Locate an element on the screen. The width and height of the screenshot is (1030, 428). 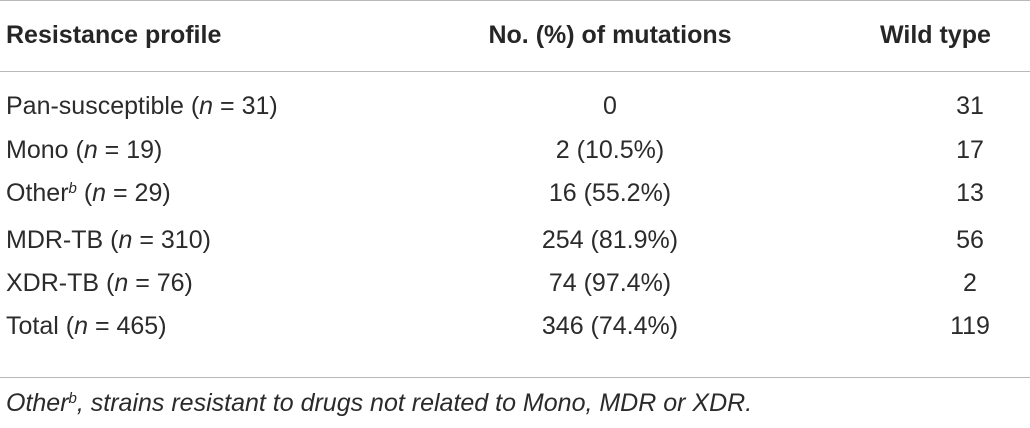
row-wild-type: 119 is located at coordinates (970, 326).